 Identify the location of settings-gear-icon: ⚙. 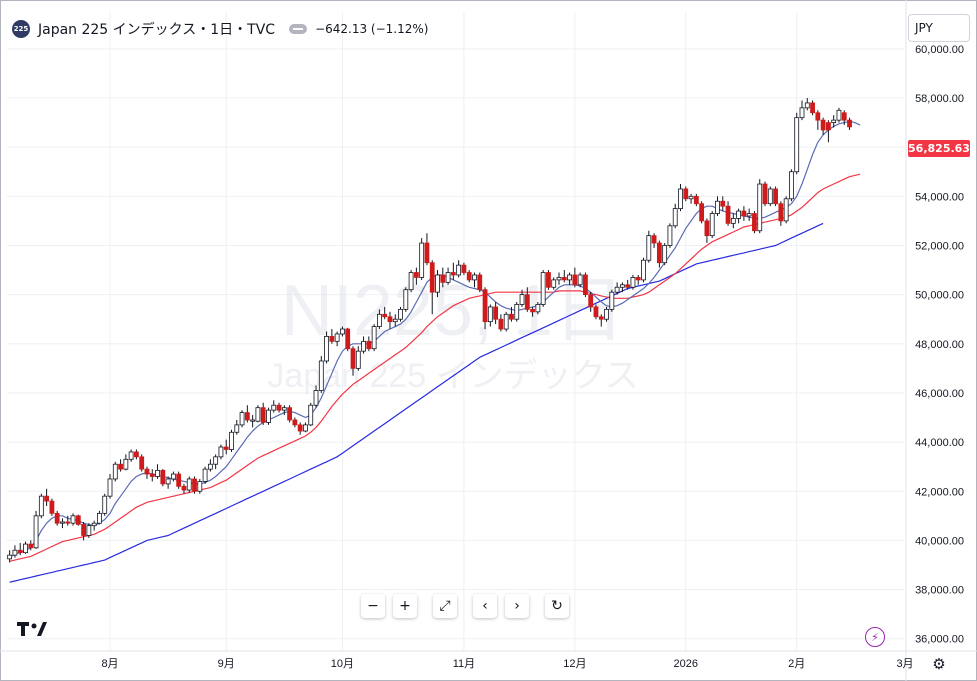
(939, 664).